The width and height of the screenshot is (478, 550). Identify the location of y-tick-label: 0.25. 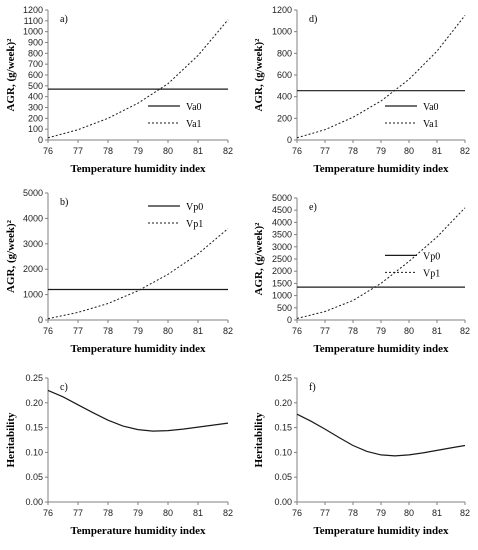
(283, 378).